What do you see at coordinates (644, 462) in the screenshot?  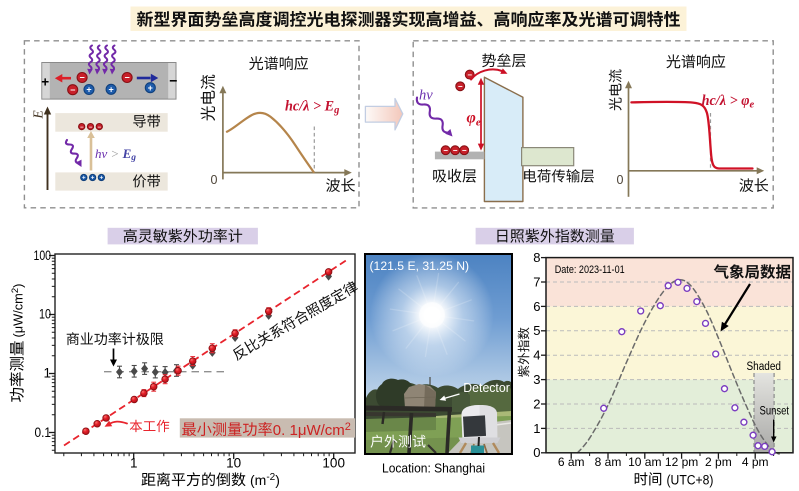 I see `svg-text: 10 am` at bounding box center [644, 462].